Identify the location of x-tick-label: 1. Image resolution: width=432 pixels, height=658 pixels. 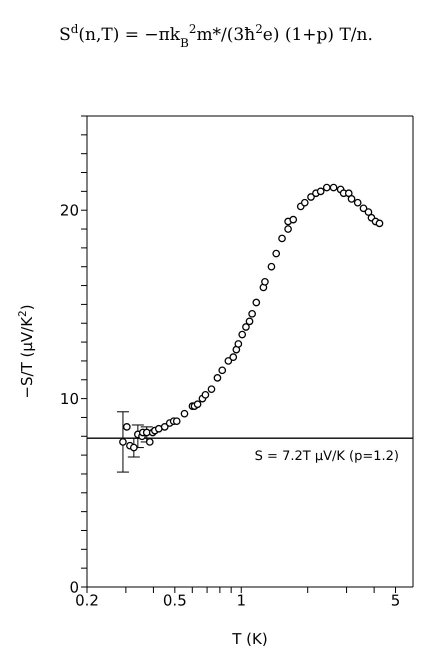
(241, 601).